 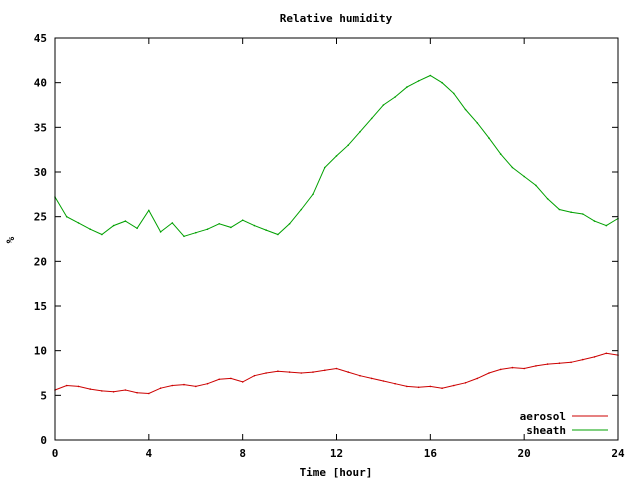 What do you see at coordinates (336, 472) in the screenshot?
I see `x-axis-label: Time [hour]` at bounding box center [336, 472].